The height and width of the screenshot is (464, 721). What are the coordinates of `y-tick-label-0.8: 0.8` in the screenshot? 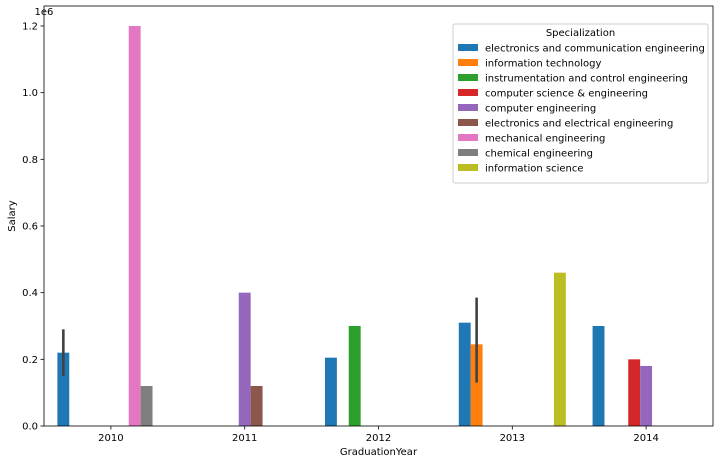 It's located at (30, 160).